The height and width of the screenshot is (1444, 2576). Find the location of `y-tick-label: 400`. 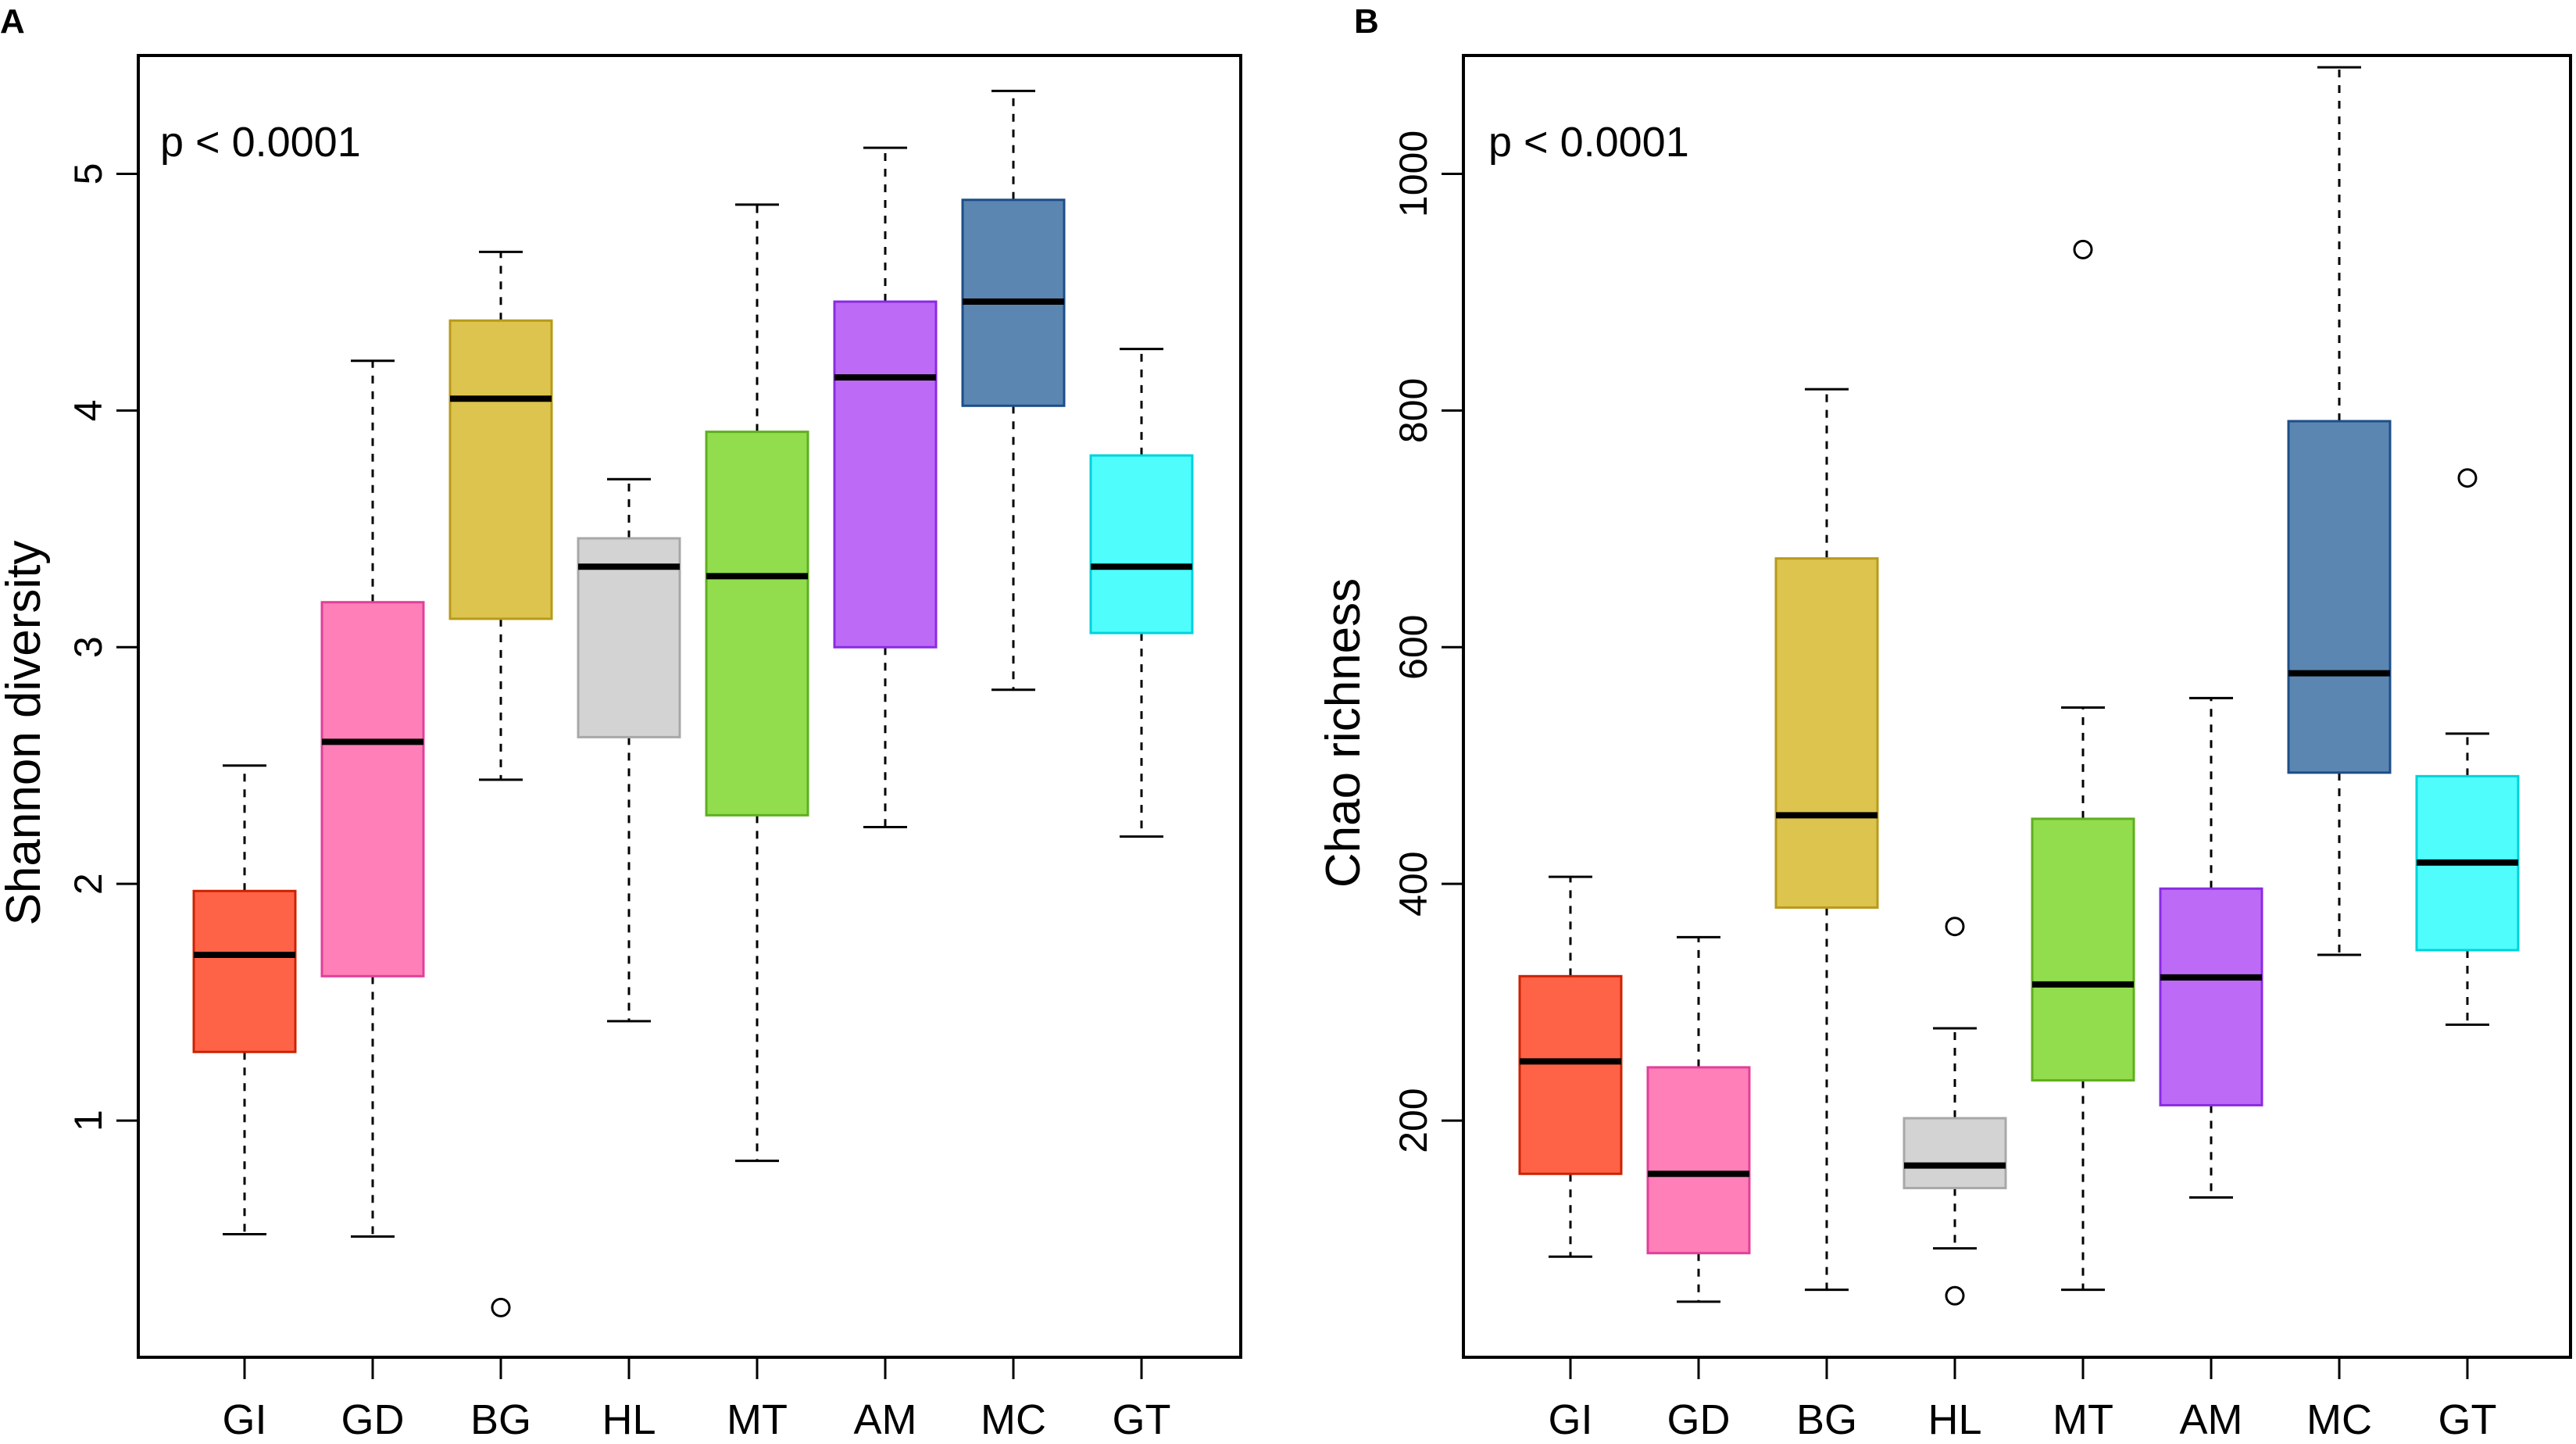

y-tick-label: 400 is located at coordinates (1414, 884).